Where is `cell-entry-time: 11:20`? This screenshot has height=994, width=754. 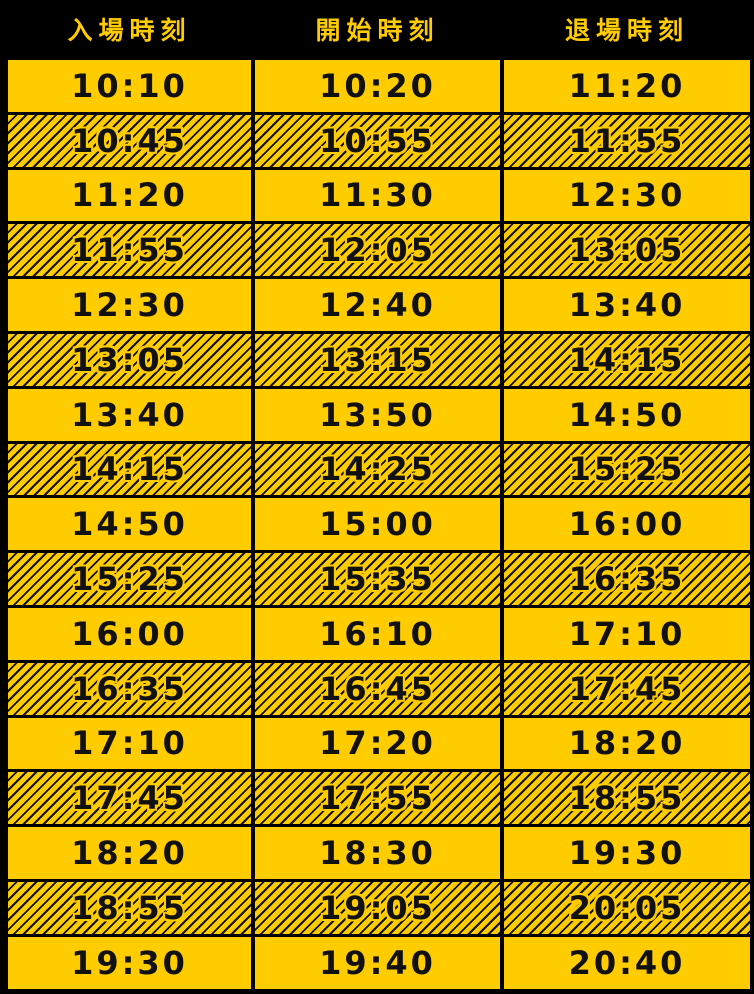 cell-entry-time: 11:20 is located at coordinates (129, 195).